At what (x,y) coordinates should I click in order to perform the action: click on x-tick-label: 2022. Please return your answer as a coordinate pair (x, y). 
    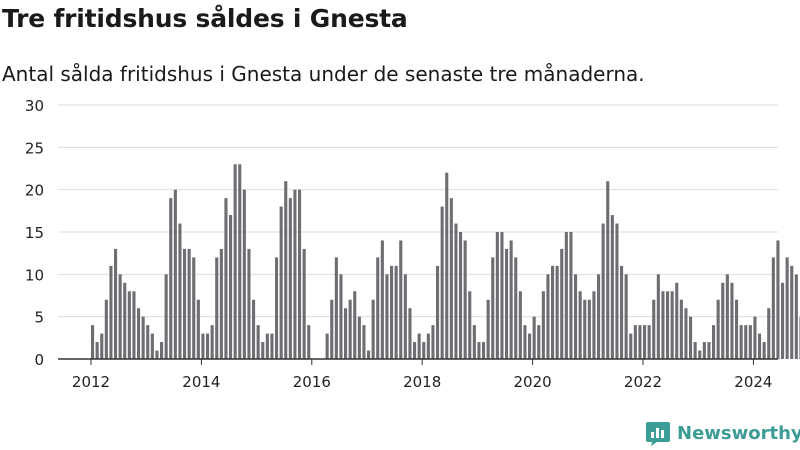
    Looking at the image, I should click on (643, 382).